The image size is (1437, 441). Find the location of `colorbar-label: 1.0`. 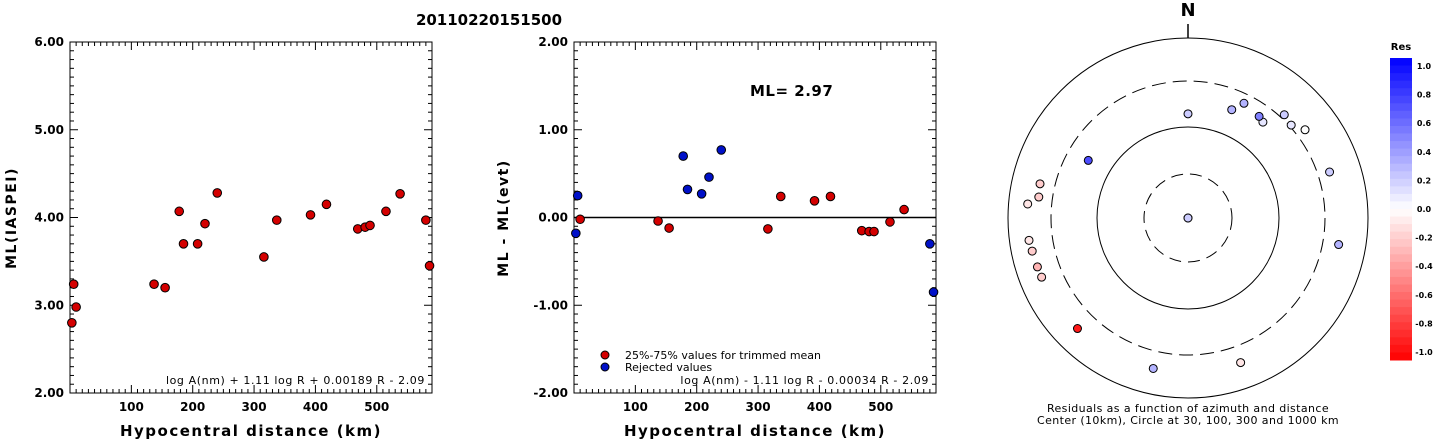

colorbar-label: 1.0 is located at coordinates (1424, 66).